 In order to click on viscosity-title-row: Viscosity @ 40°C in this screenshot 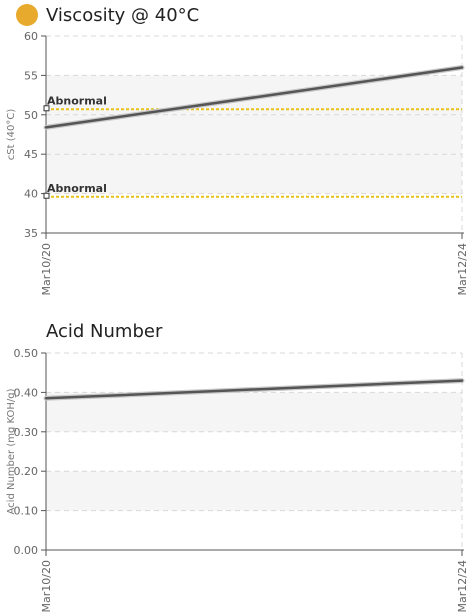, I will do `click(107, 15)`.